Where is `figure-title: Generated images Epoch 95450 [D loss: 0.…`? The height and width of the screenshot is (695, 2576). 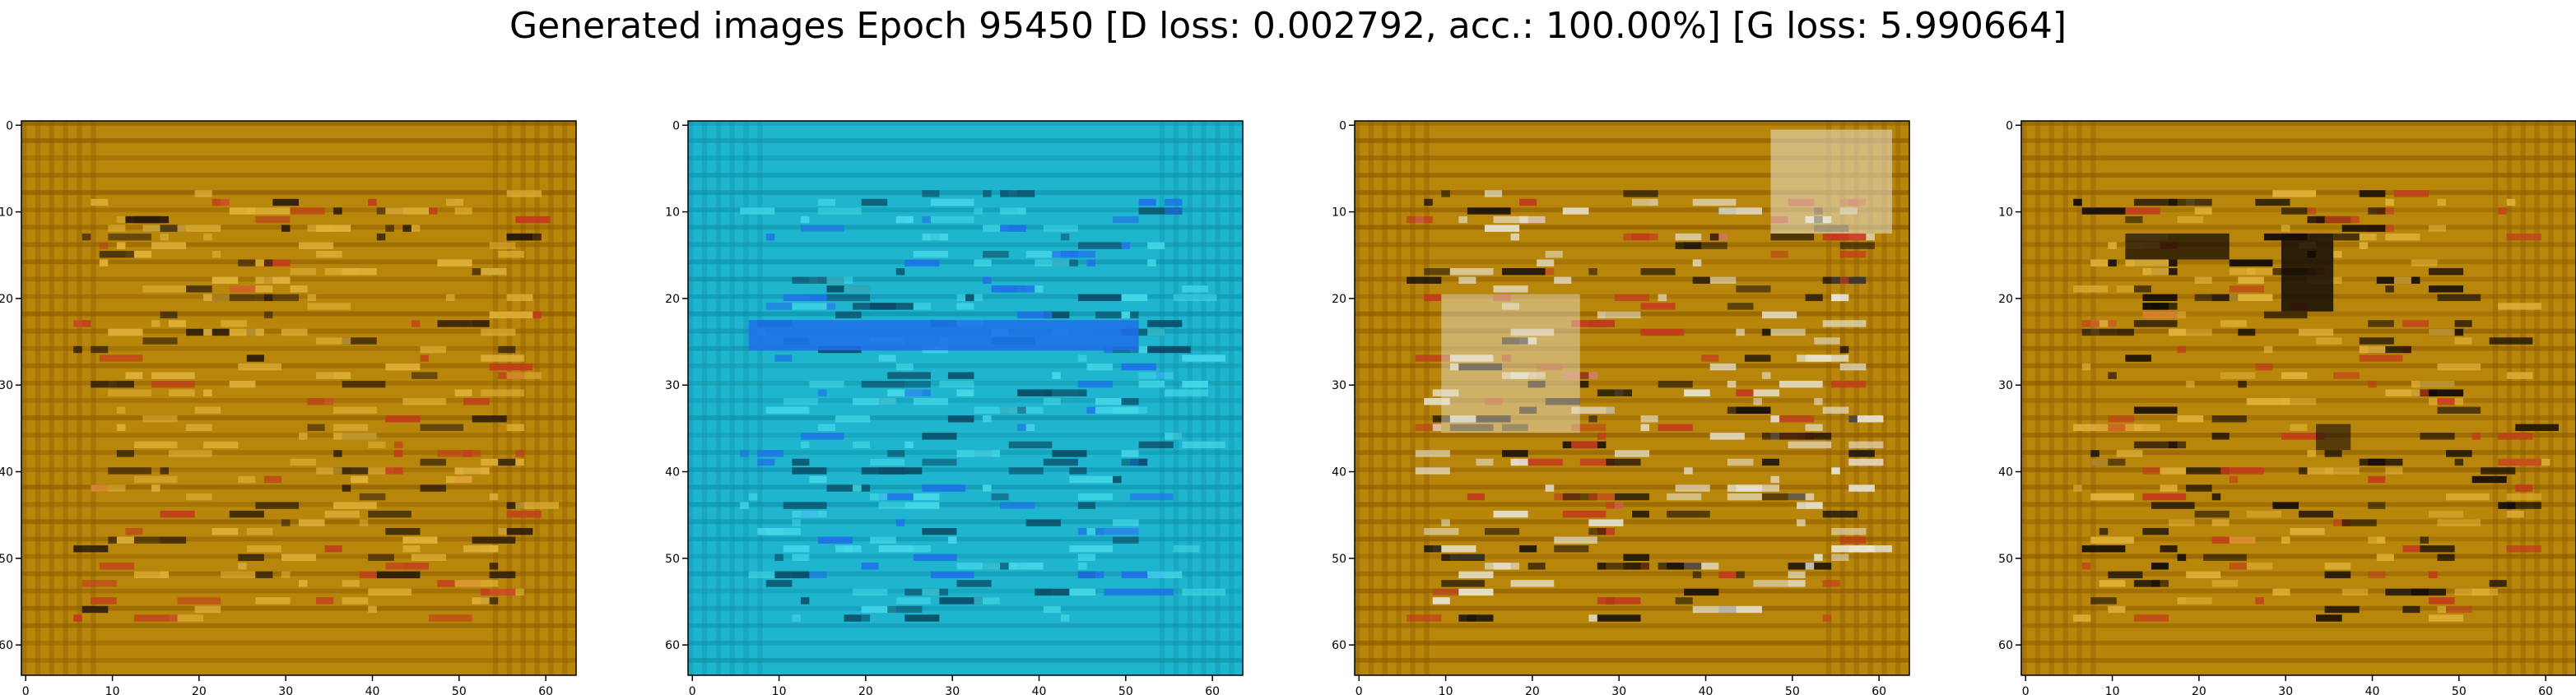
figure-title: Generated images Epoch 95450 [D loss: 0.… is located at coordinates (1288, 26).